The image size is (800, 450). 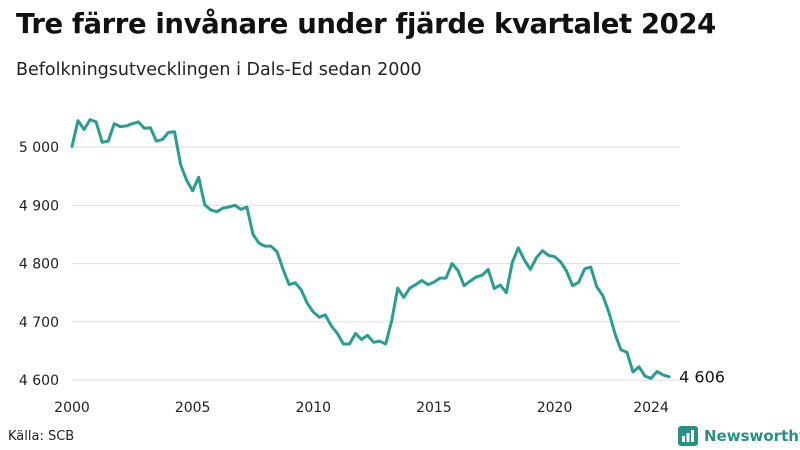 What do you see at coordinates (193, 408) in the screenshot?
I see `x-tick-label: 2005` at bounding box center [193, 408].